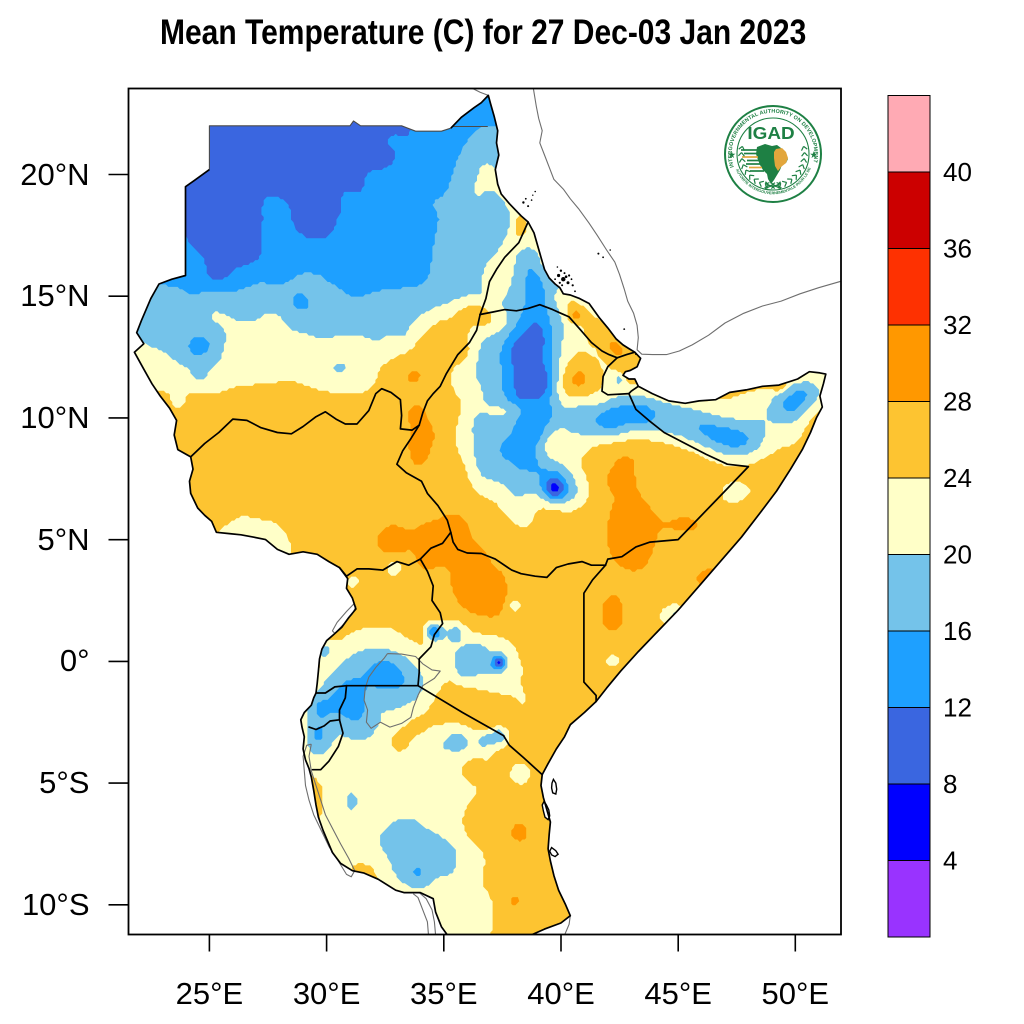 The height and width of the screenshot is (1024, 1024). I want to click on svg-text: 16, so click(957, 631).